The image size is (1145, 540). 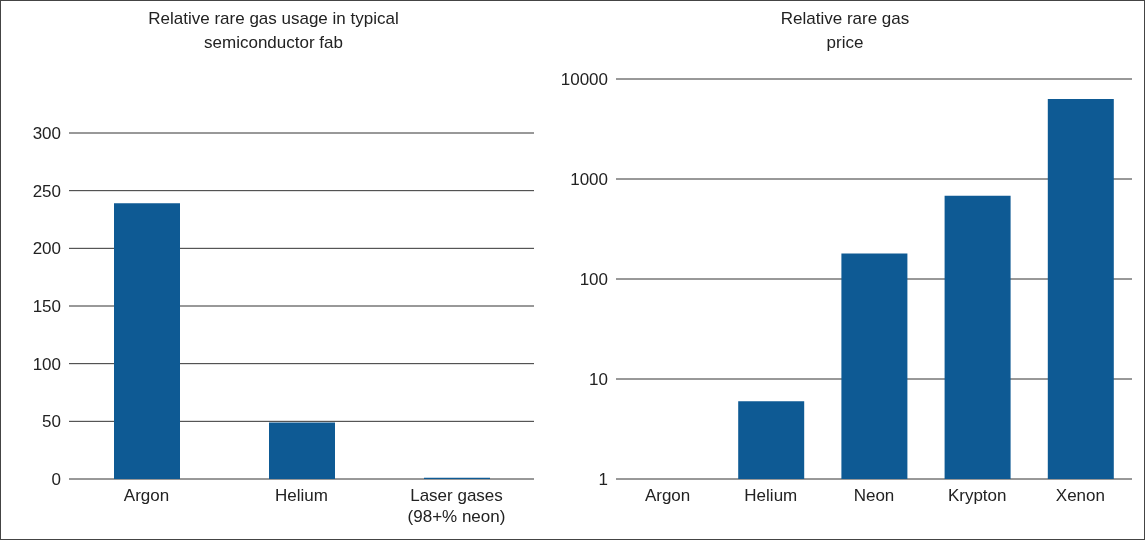 I want to click on x-tick-label: Laser gases (98+% neon), so click(x=456, y=506).